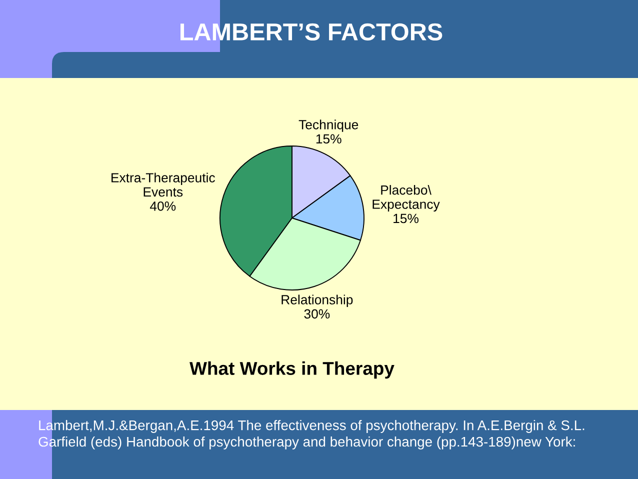  I want to click on data-label: 40%, so click(163, 206).